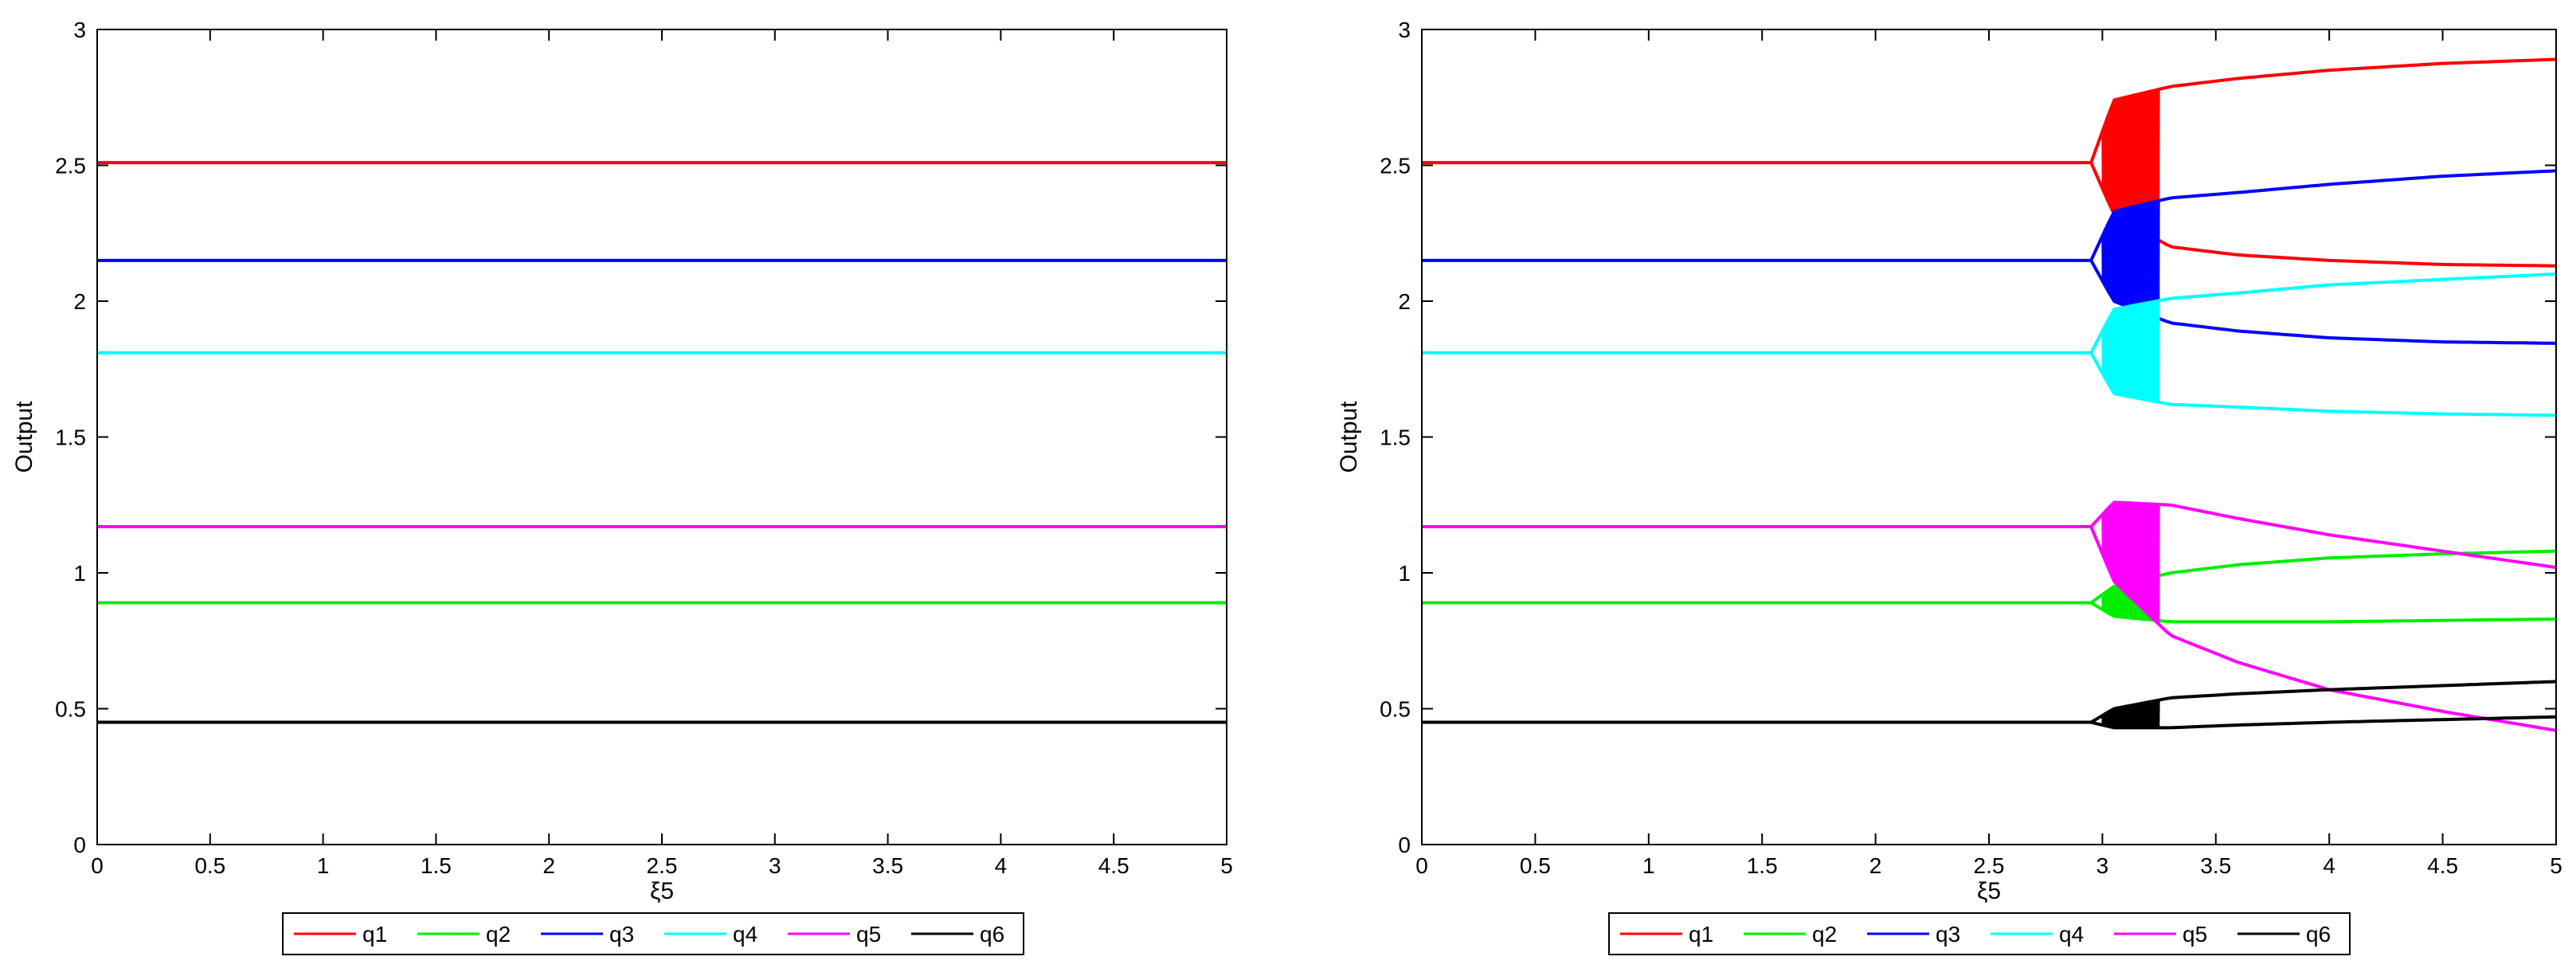 The height and width of the screenshot is (980, 2576). Describe the element at coordinates (2323, 722) in the screenshot. I see `line-q6-lower` at that location.